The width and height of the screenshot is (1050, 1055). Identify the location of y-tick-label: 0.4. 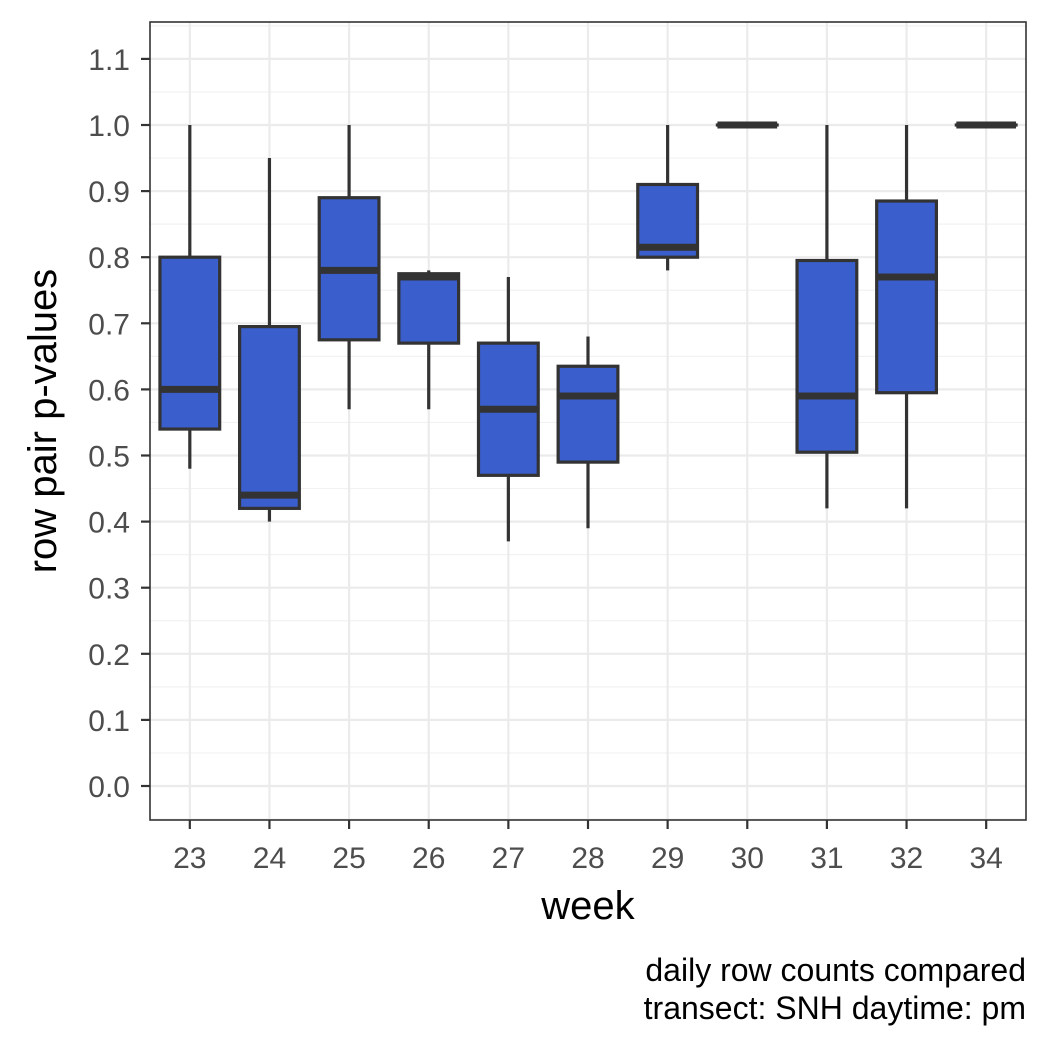
(109, 523).